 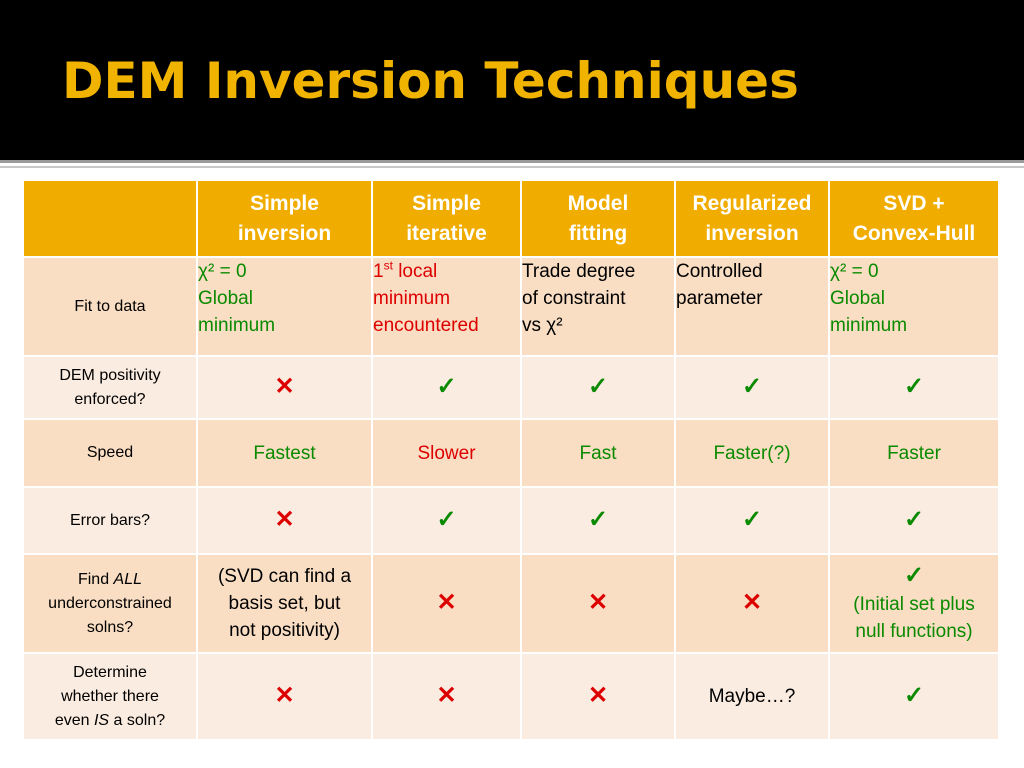 What do you see at coordinates (74, 720) in the screenshot?
I see `label-text: even` at bounding box center [74, 720].